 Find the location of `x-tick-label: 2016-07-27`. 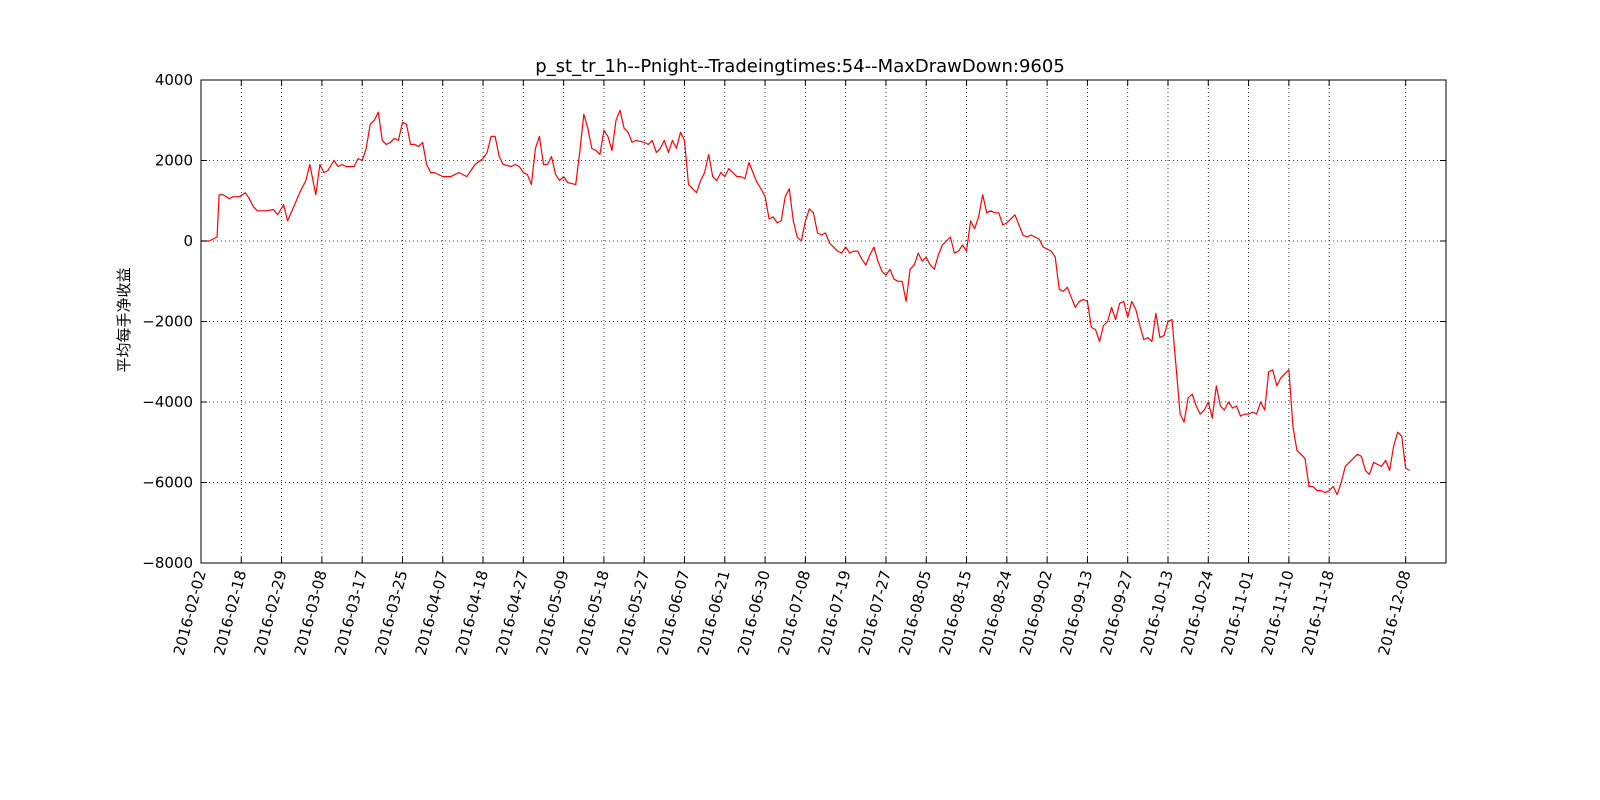

x-tick-label: 2016-07-27 is located at coordinates (875, 612).